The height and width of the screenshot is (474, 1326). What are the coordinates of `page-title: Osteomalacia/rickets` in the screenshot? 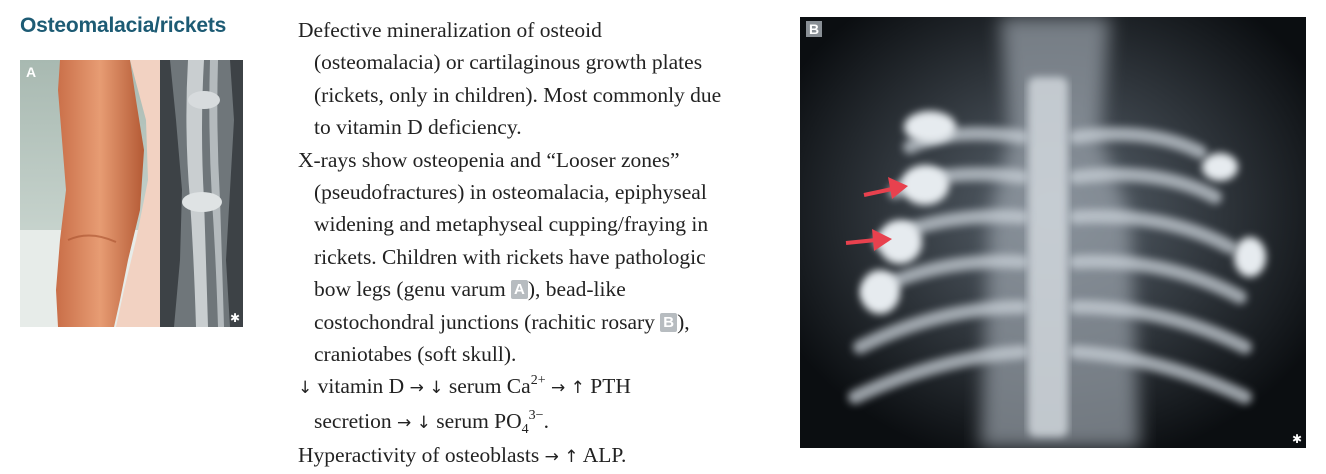 It's located at (123, 25).